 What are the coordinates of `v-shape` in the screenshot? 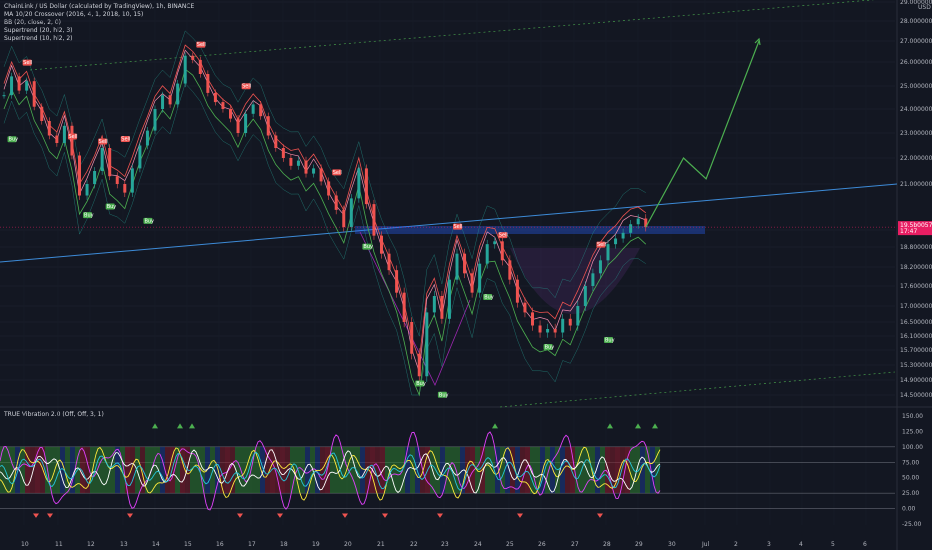 It's located at (415, 308).